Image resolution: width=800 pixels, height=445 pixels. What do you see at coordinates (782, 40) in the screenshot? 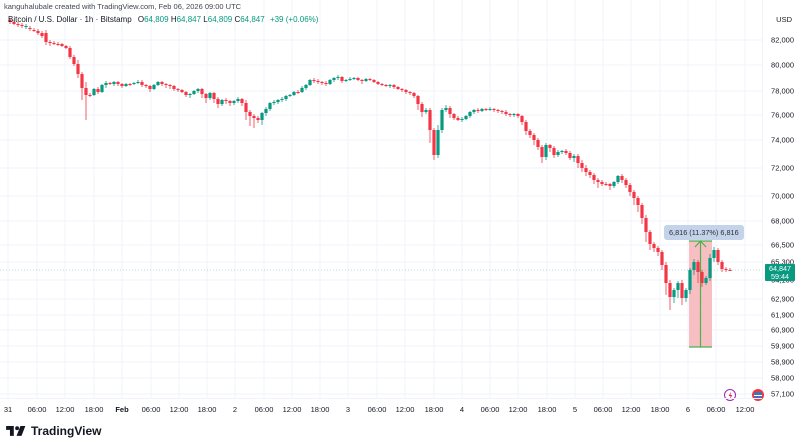
I see `price-tick-label: 82,000` at bounding box center [782, 40].